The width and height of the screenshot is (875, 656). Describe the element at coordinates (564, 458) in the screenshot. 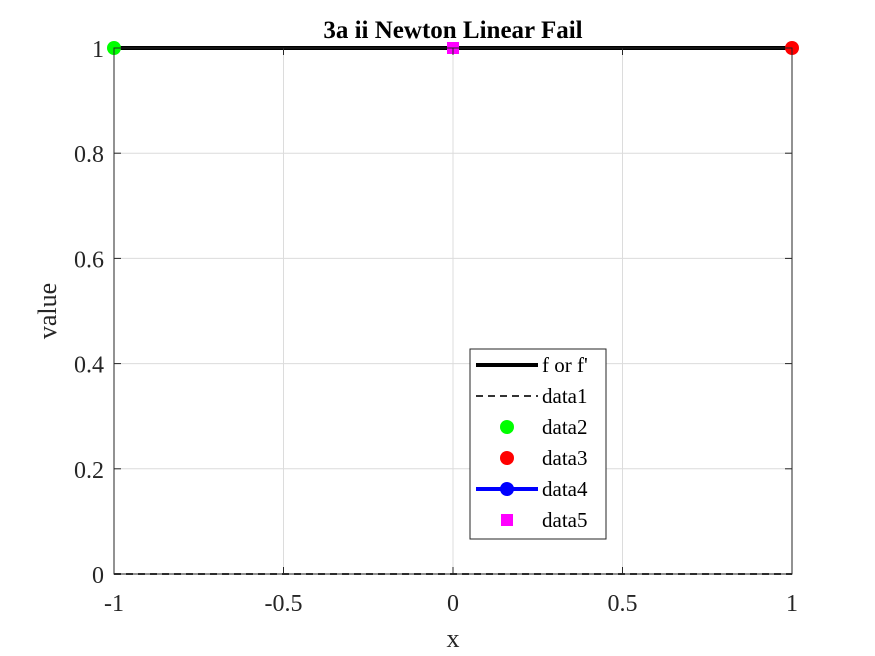

I see `legend-data3-label: data3` at that location.